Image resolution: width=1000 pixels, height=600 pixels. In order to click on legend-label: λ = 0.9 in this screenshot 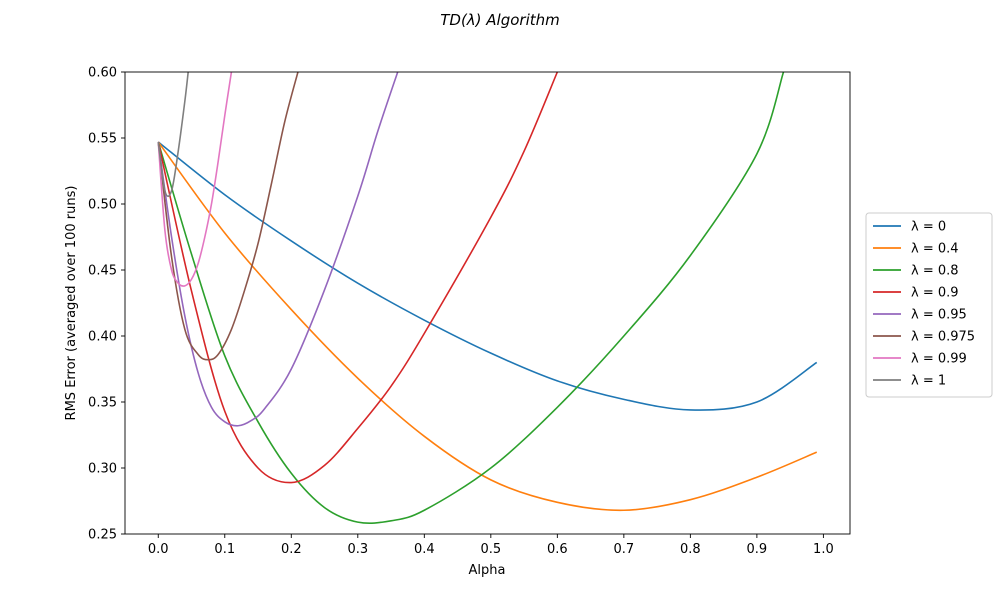, I will do `click(935, 293)`.